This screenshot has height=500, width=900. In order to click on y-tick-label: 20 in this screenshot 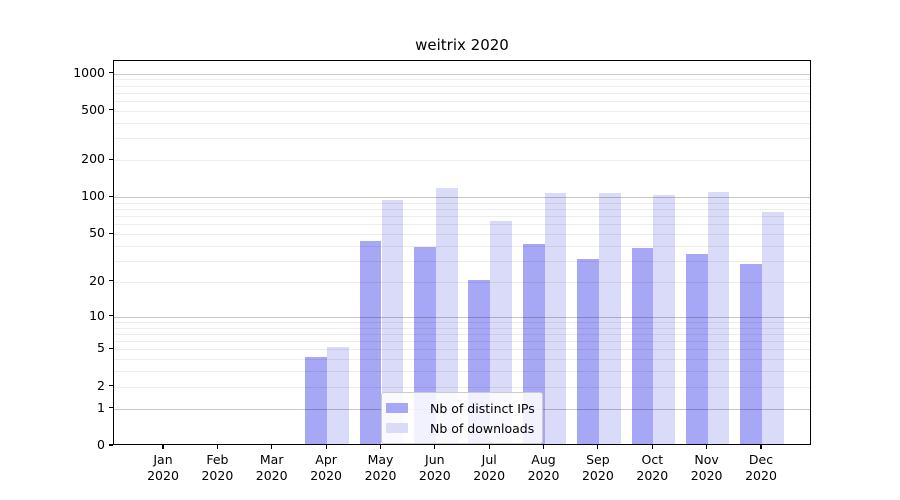, I will do `click(97, 280)`.